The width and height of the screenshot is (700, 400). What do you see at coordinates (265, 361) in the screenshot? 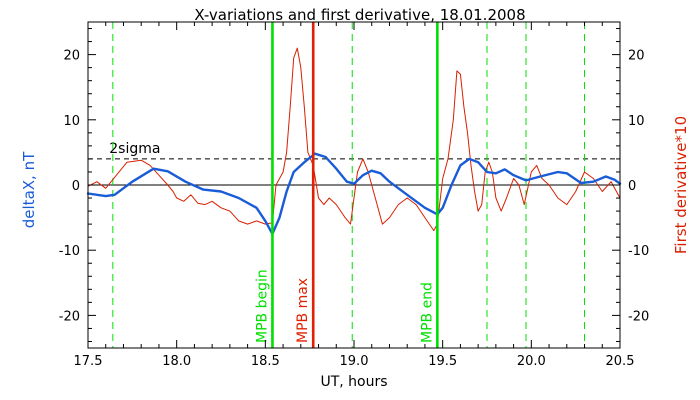
I see `x-tick-label-2: 18.5` at bounding box center [265, 361].